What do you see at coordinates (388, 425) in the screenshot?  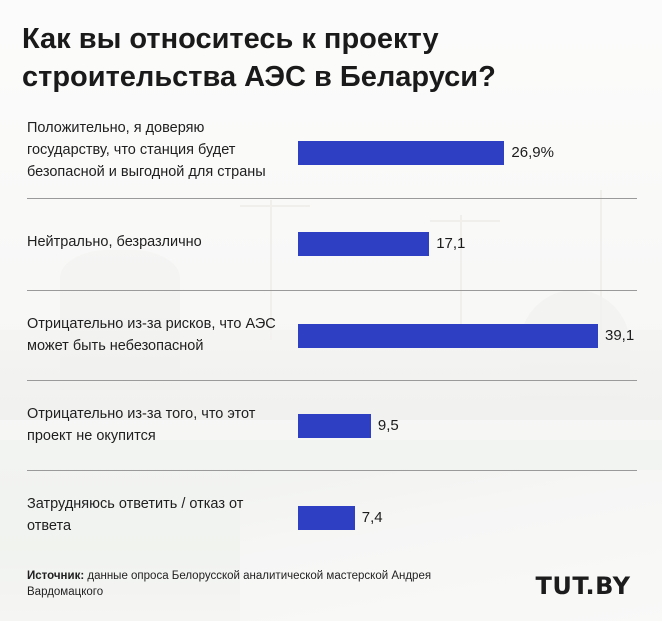 I see `data-label: 9,5` at bounding box center [388, 425].